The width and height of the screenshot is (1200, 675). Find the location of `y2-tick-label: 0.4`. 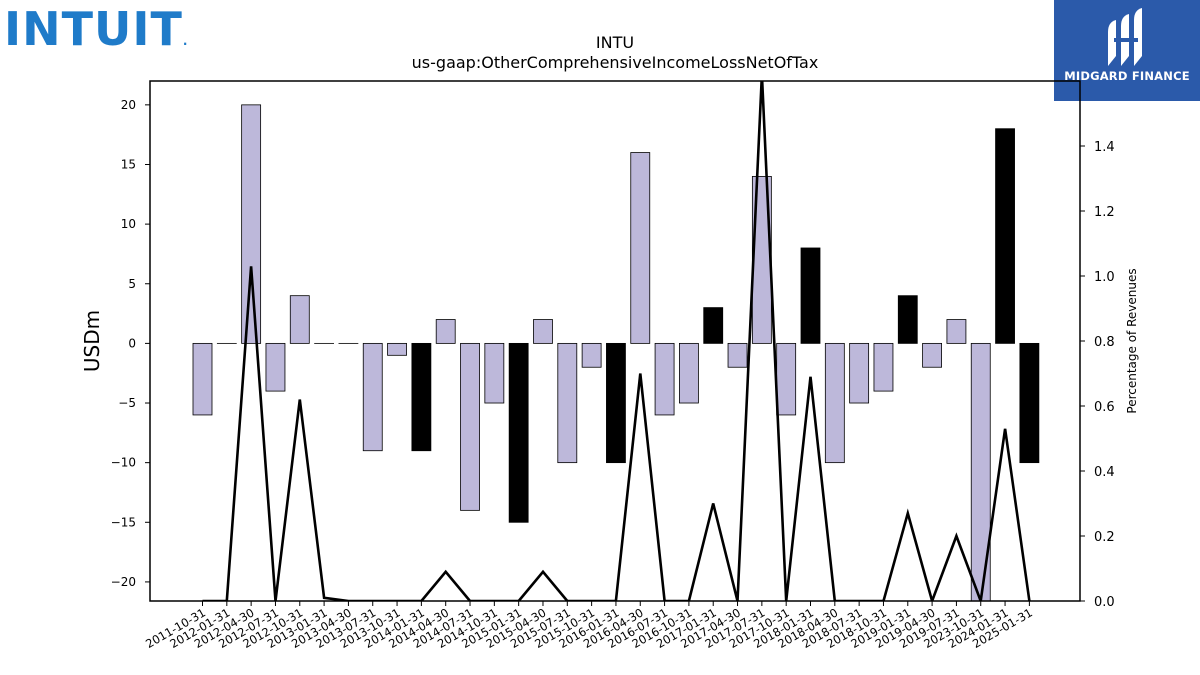

y2-tick-label: 0.4 is located at coordinates (1104, 472).